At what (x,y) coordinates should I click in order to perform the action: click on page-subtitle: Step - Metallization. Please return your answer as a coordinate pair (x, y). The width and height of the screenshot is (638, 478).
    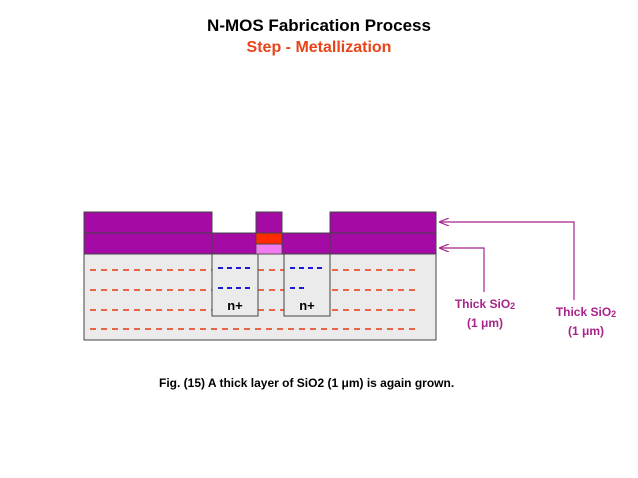
    Looking at the image, I should click on (319, 47).